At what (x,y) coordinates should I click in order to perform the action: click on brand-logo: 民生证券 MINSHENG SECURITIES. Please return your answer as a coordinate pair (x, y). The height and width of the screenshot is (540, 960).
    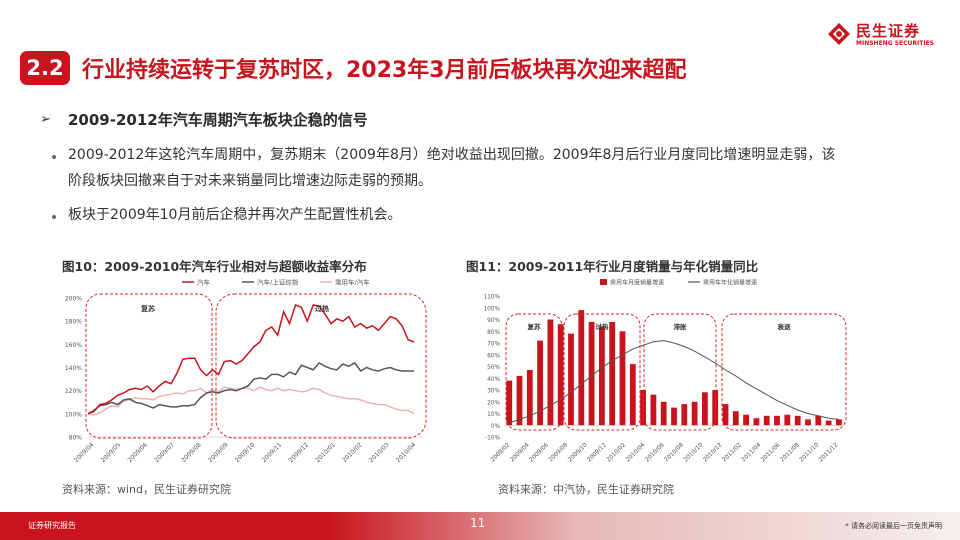
    Looking at the image, I should click on (881, 35).